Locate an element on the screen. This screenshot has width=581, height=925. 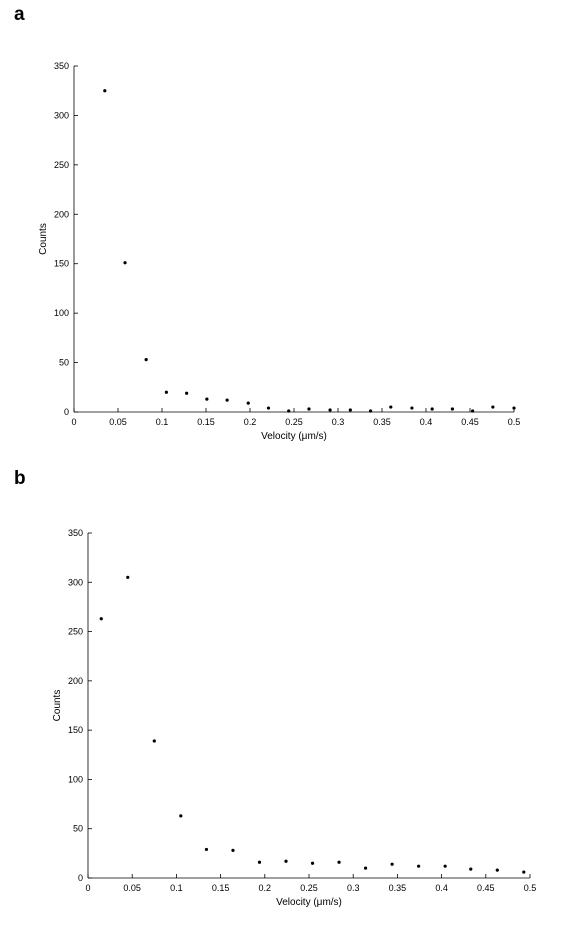
x-tick-label-b: 0.15 is located at coordinates (221, 888).